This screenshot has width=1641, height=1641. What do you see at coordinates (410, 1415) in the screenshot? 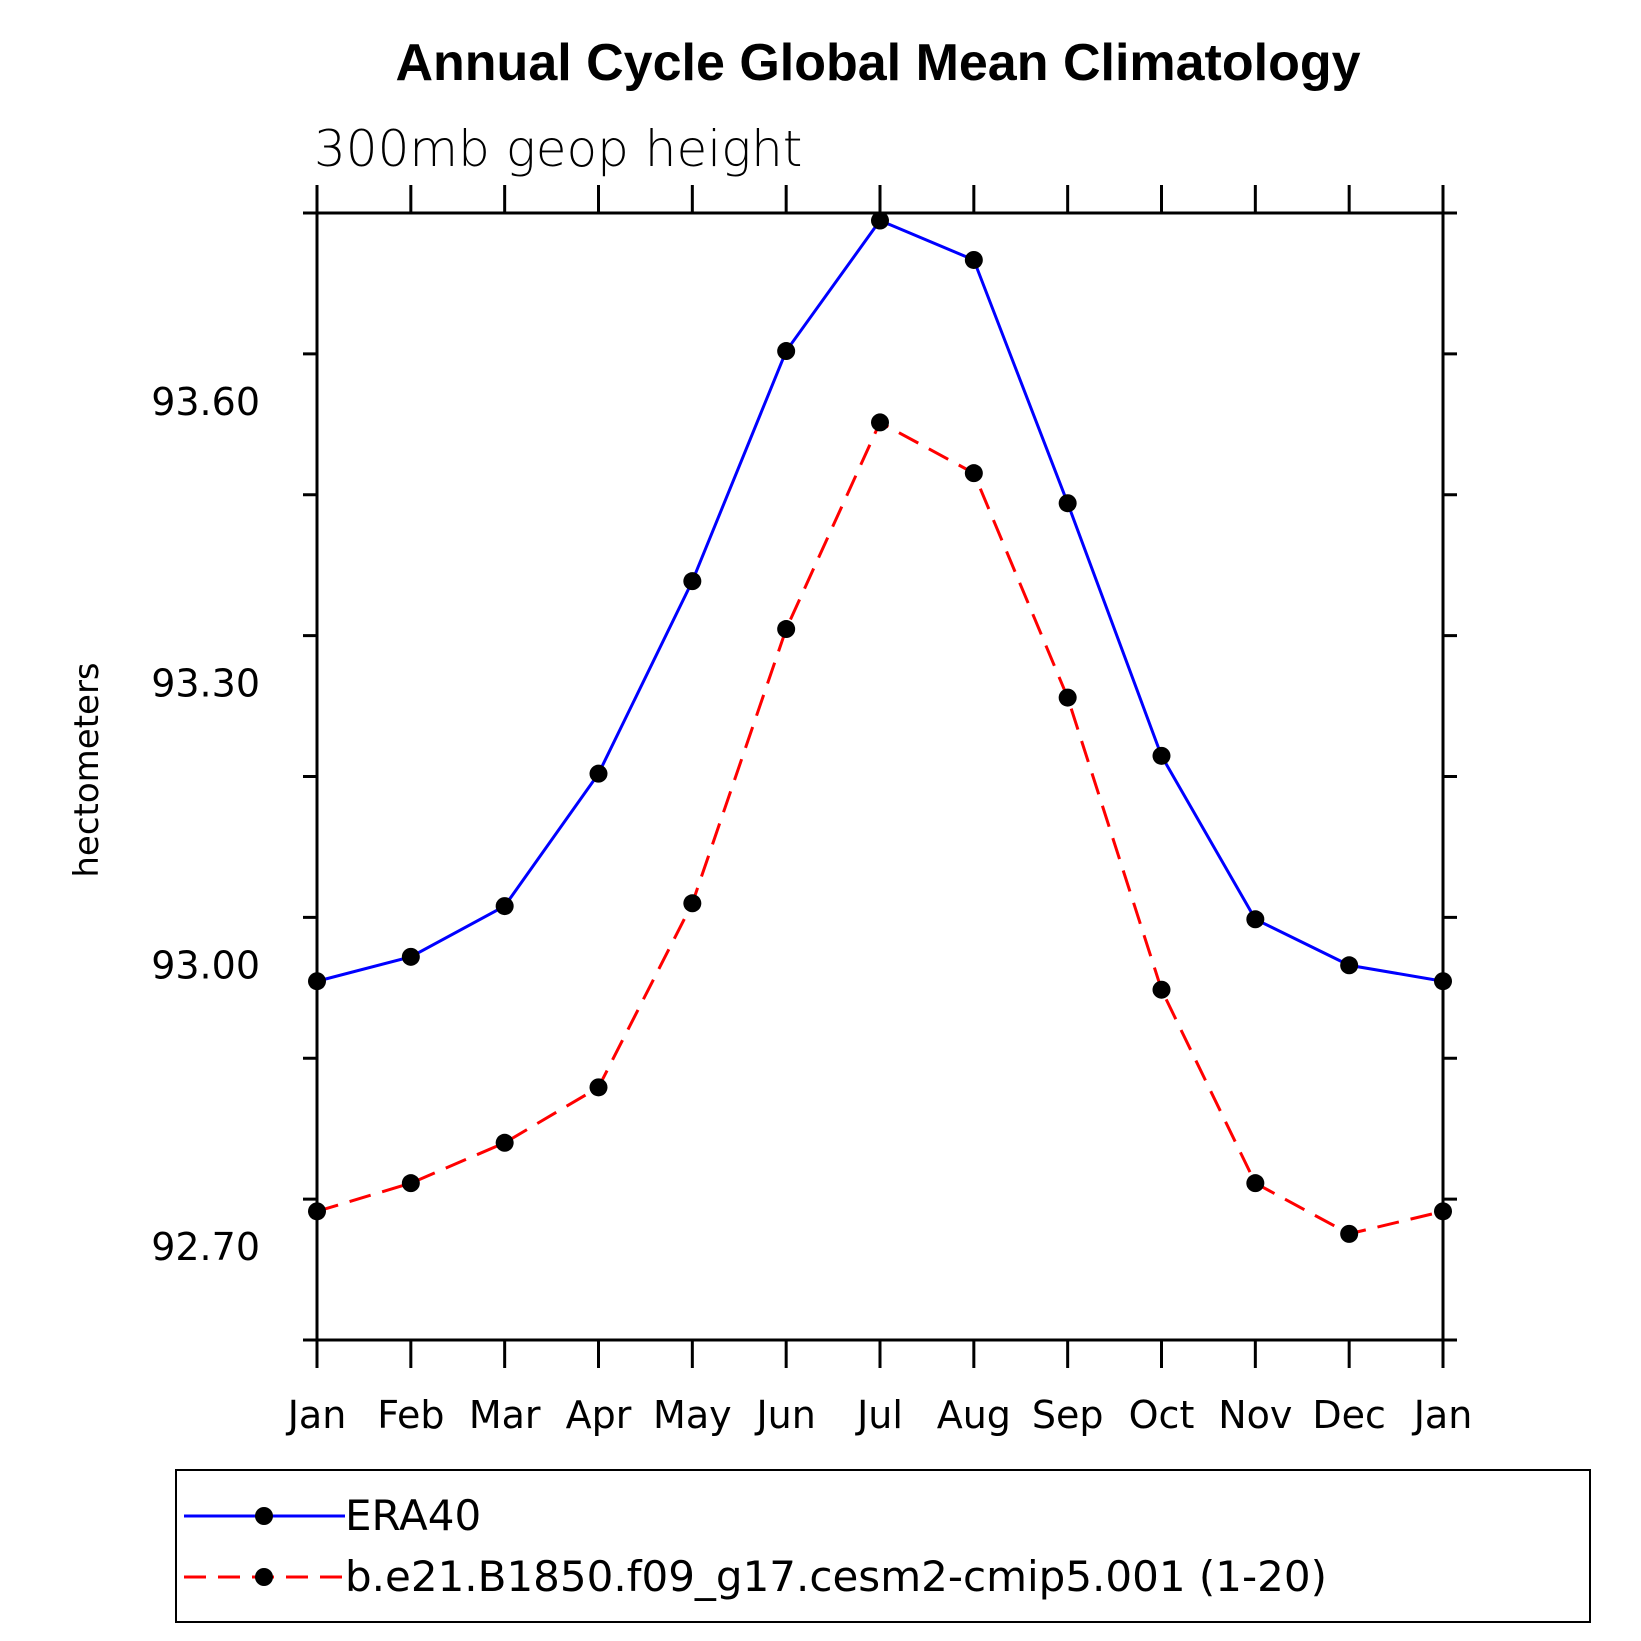
I see `x-tick-label: Feb` at bounding box center [410, 1415].